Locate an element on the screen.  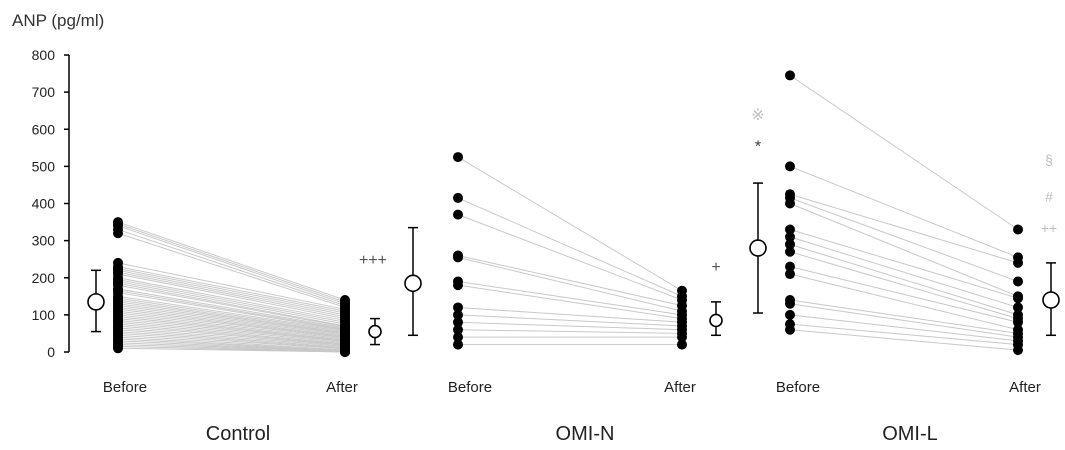
label-omi-n-before: Before is located at coordinates (470, 387).